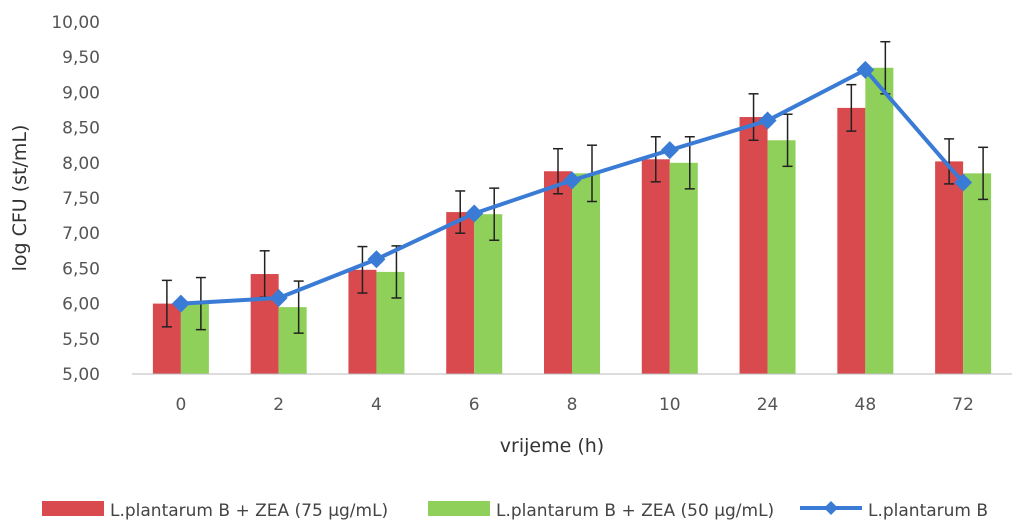 The height and width of the screenshot is (525, 1013). Describe the element at coordinates (81, 305) in the screenshot. I see `y-tick-label: 6,00` at that location.